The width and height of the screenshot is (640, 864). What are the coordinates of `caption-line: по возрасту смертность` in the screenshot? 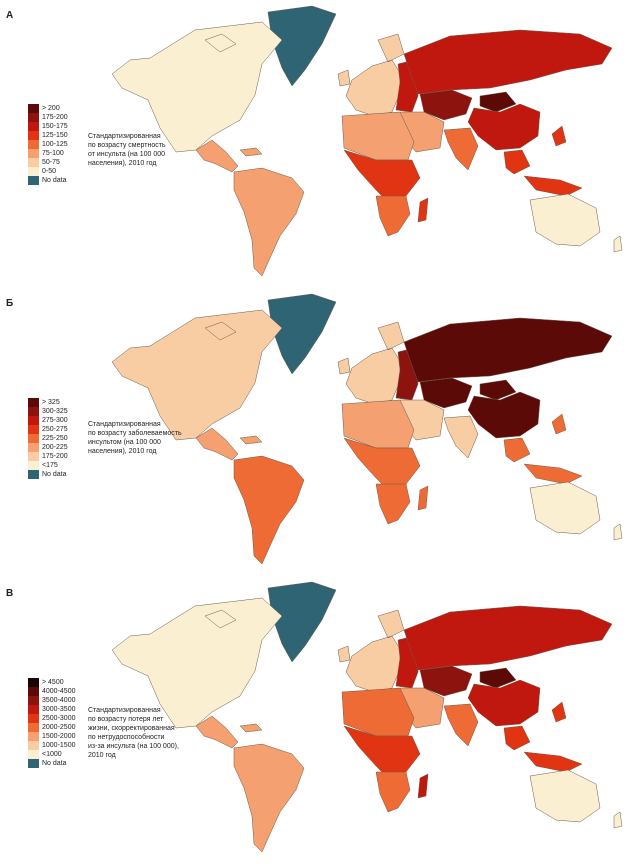 It's located at (127, 145).